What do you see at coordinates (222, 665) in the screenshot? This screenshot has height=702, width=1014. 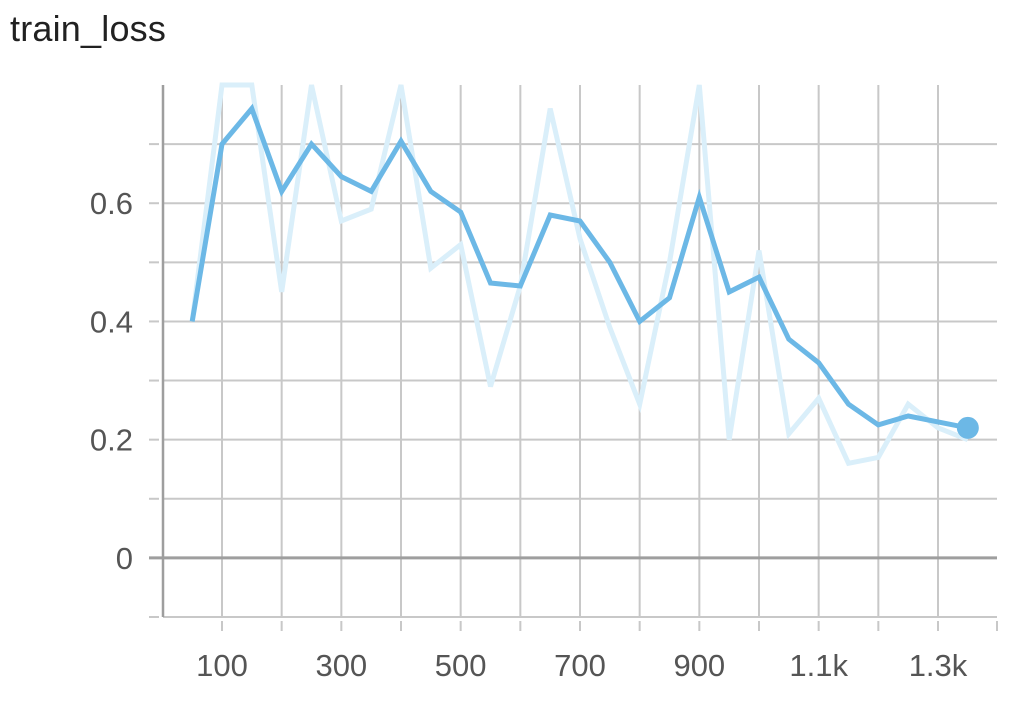 I see `x-tick-label: 100` at bounding box center [222, 665].